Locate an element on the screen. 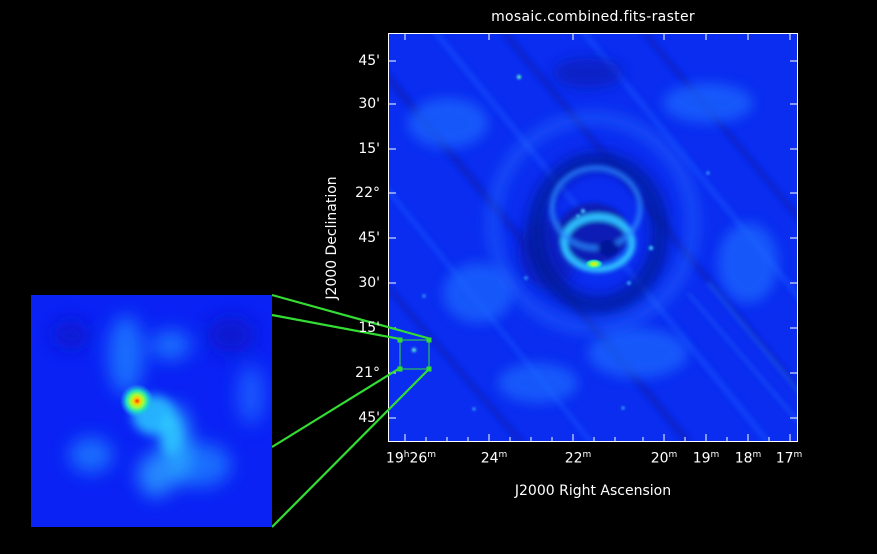  x-tick-label: 18m is located at coordinates (748, 458).